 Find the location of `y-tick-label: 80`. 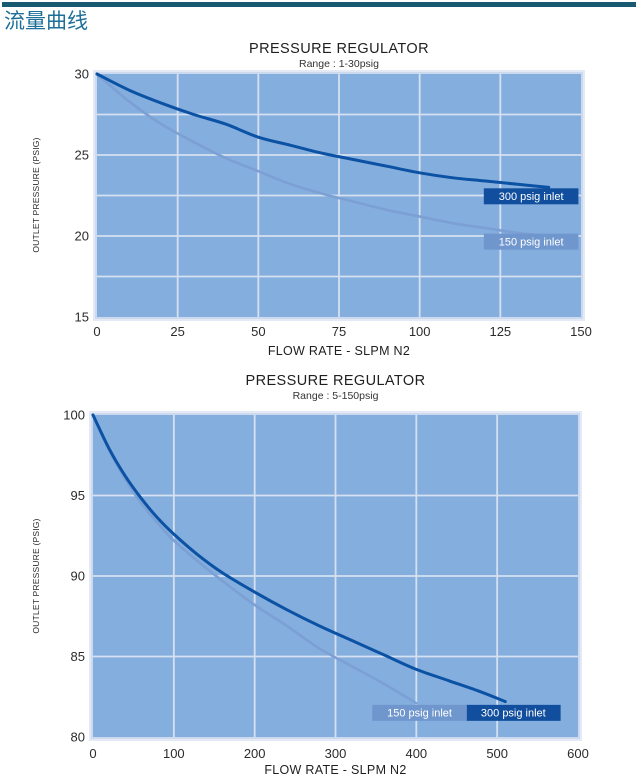

y-tick-label: 80 is located at coordinates (78, 737).